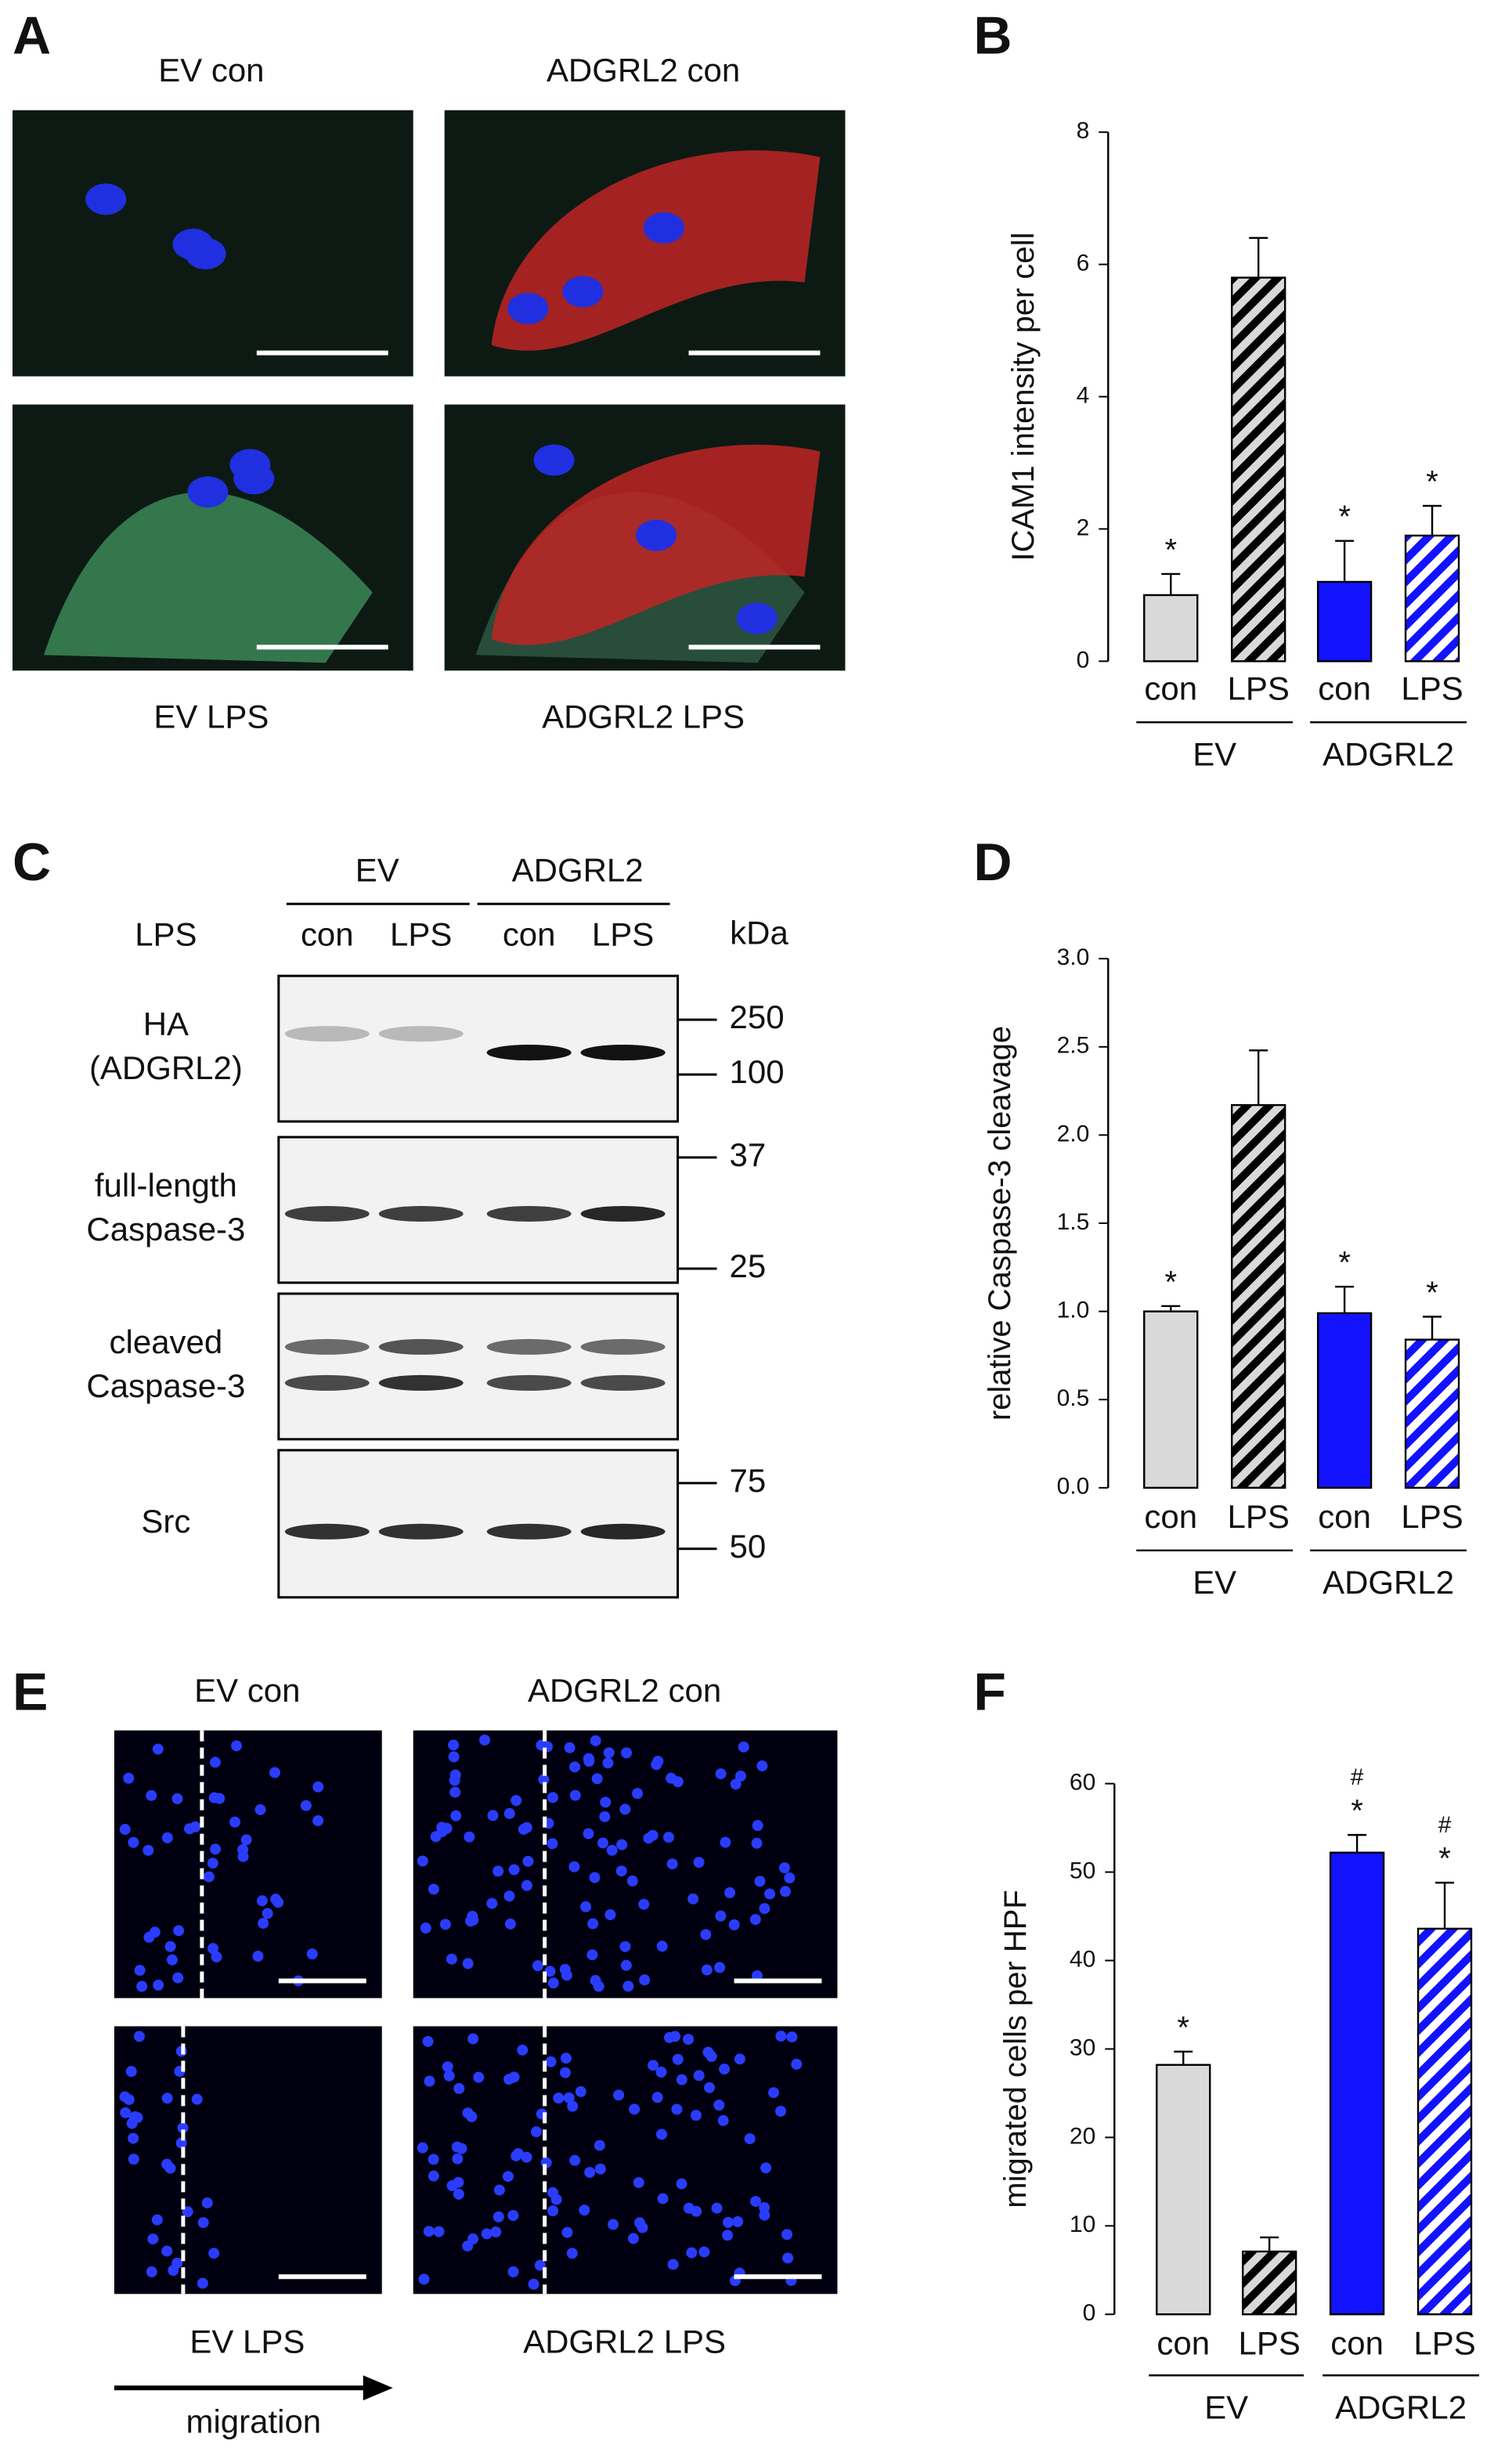 The image size is (1512, 2448). What do you see at coordinates (1083, 395) in the screenshot?
I see `y-tick-label: 4` at bounding box center [1083, 395].